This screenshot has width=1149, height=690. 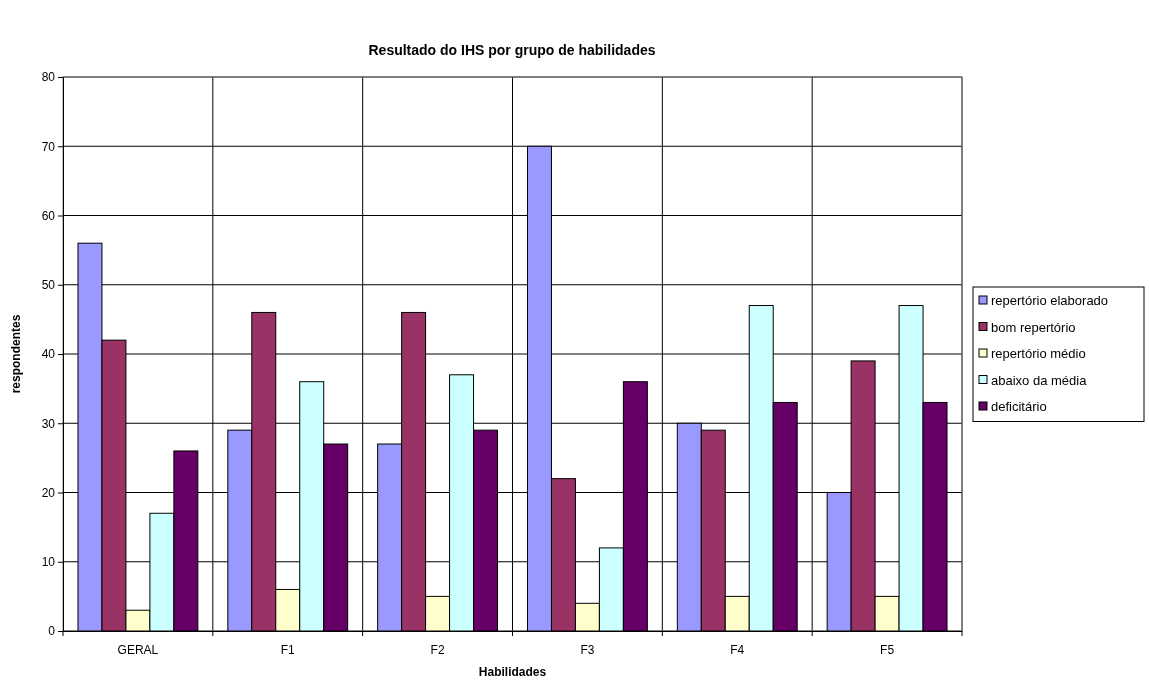 I want to click on legend-label: repertório elaborado, so click(x=1050, y=300).